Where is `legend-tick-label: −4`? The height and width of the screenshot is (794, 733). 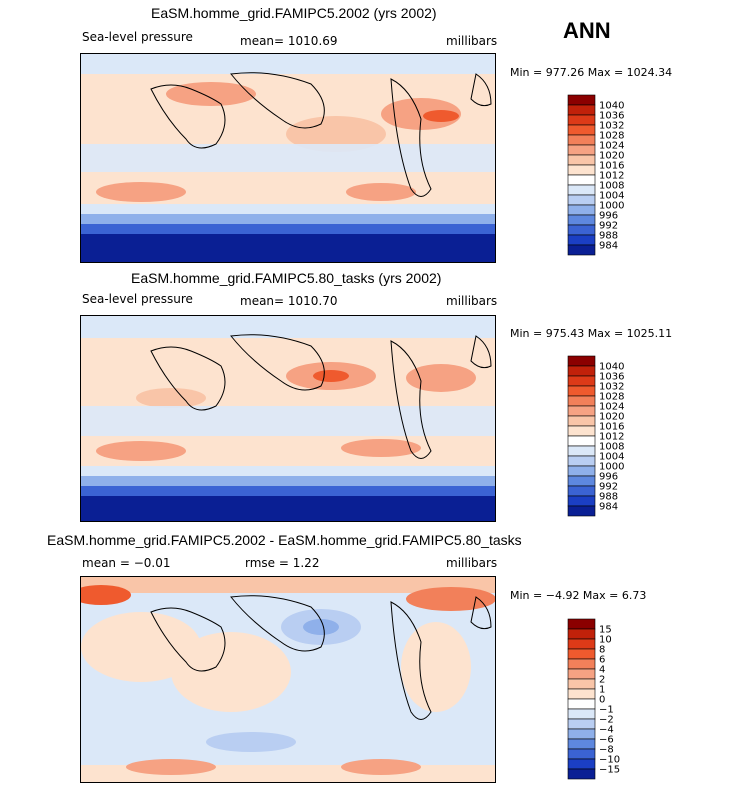 legend-tick-label: −4 is located at coordinates (606, 730).